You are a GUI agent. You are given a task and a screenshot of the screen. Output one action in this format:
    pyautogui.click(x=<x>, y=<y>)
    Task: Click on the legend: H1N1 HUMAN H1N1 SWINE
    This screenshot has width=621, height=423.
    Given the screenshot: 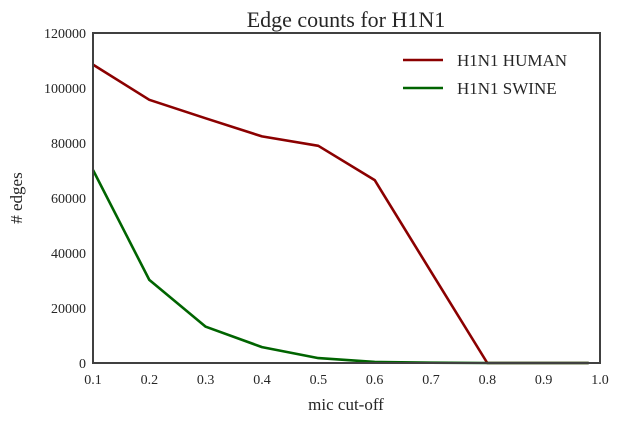 What is the action you would take?
    pyautogui.click(x=485, y=74)
    